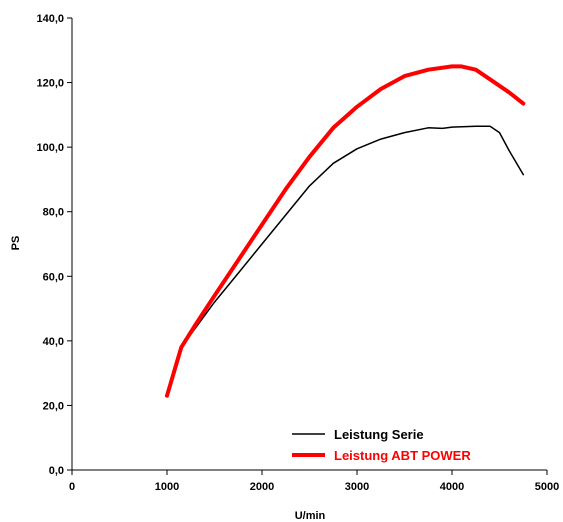  Describe the element at coordinates (50, 19) in the screenshot. I see `y-tick-label: 140,0` at that location.